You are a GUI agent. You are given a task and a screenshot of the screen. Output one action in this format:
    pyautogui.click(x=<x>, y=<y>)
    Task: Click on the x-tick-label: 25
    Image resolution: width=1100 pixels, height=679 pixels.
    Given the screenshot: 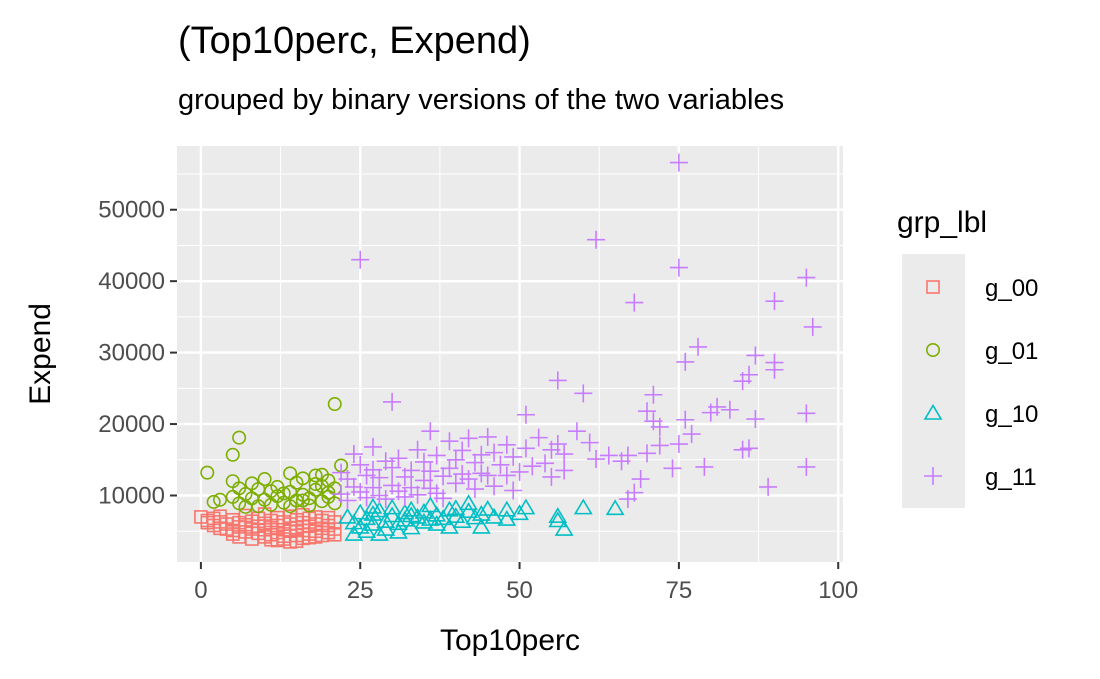 What is the action you would take?
    pyautogui.click(x=360, y=590)
    